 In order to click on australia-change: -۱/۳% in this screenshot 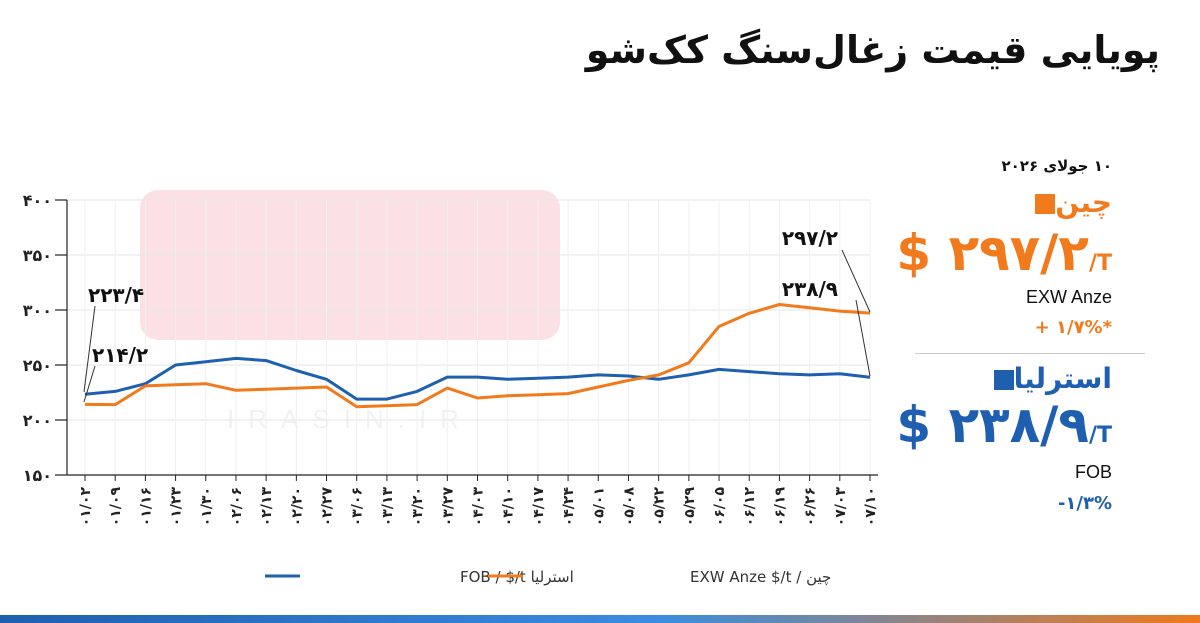, I will do `click(1084, 503)`.